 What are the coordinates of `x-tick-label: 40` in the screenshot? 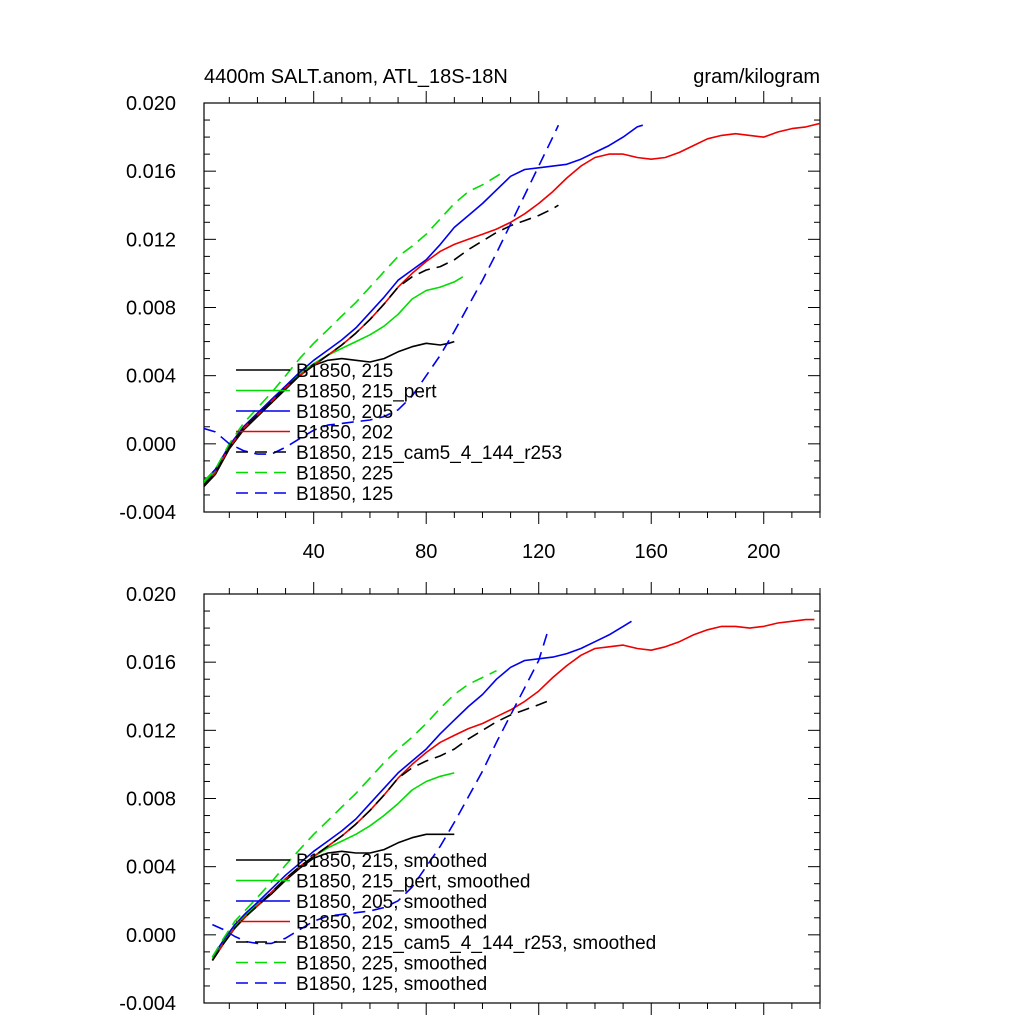 It's located at (314, 552).